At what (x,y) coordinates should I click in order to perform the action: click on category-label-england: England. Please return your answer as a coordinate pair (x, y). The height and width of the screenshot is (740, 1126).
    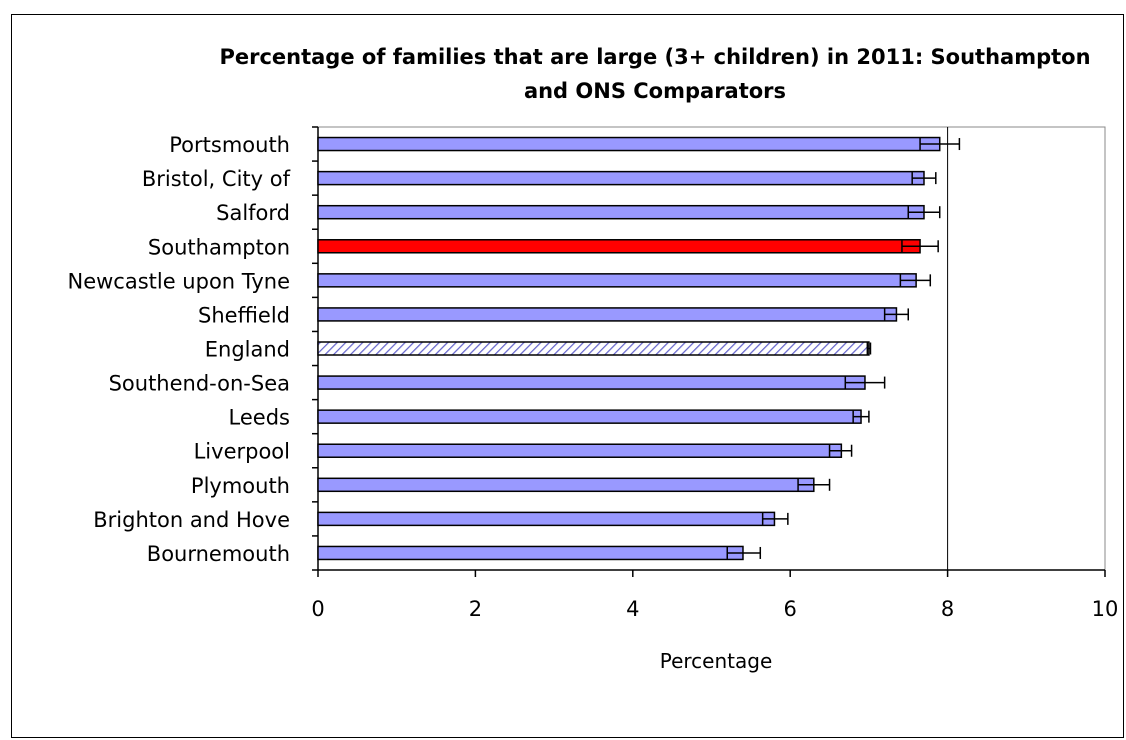
    Looking at the image, I should click on (247, 350).